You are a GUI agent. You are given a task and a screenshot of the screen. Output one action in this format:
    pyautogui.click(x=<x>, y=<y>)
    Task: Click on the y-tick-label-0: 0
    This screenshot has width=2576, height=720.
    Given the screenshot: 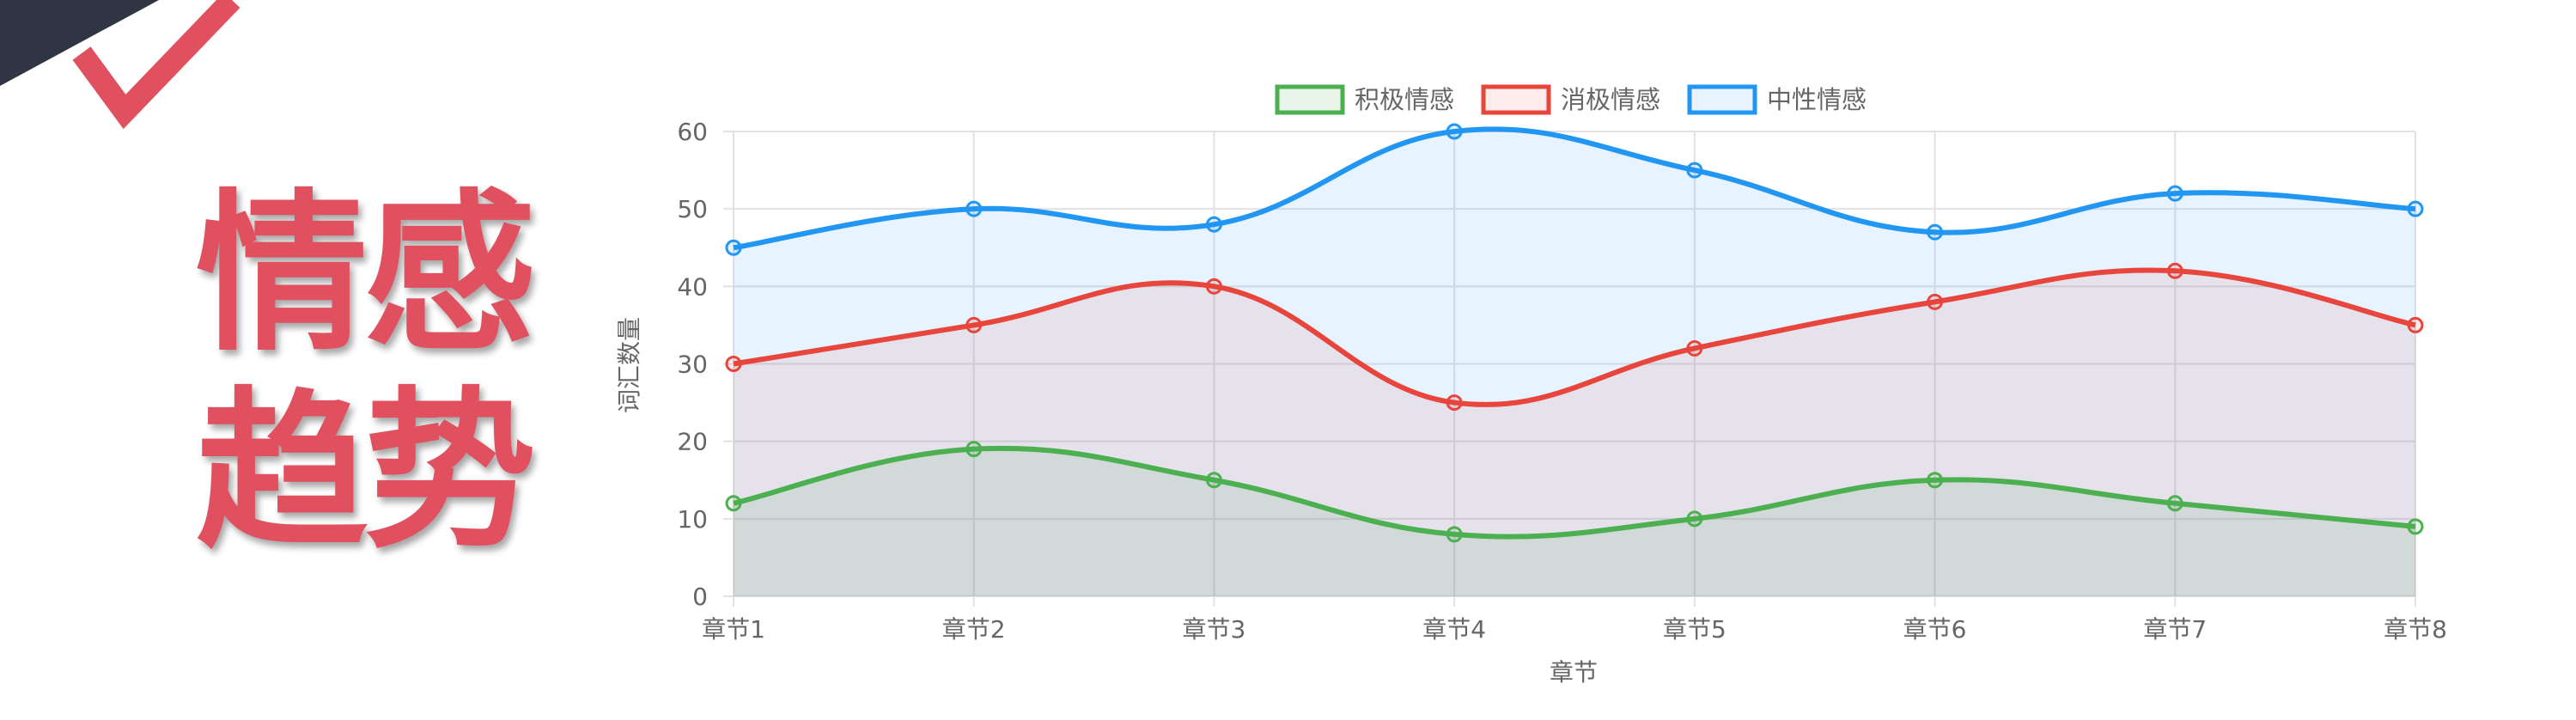 What is the action you would take?
    pyautogui.click(x=700, y=597)
    